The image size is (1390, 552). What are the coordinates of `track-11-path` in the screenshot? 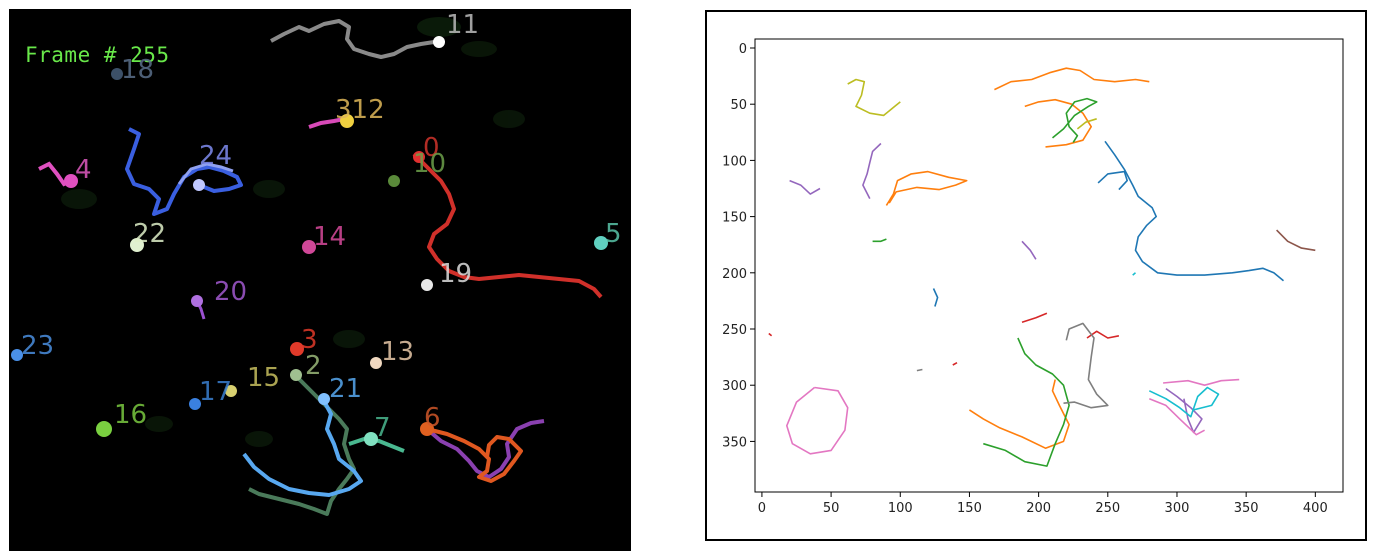 It's located at (352, 39).